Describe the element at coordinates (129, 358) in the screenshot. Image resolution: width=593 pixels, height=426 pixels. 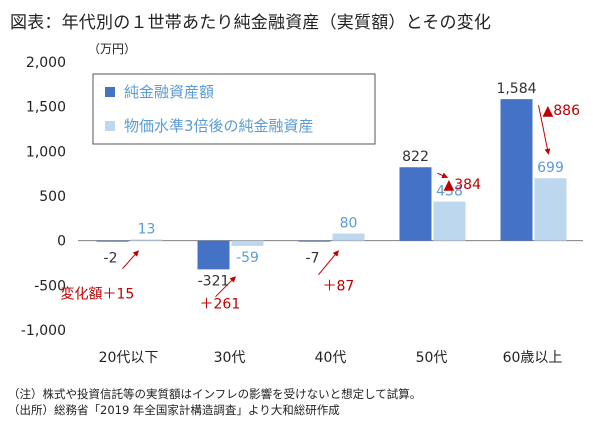
I see `x-tick-label: 20代以下` at that location.